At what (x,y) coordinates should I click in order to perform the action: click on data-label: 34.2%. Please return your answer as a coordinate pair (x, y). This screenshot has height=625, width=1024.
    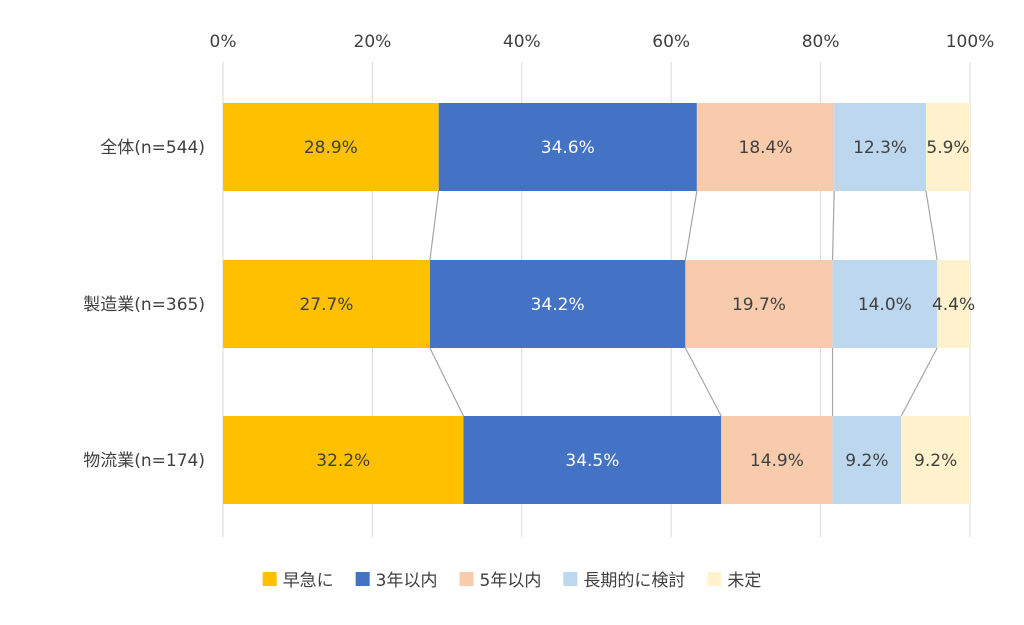
    Looking at the image, I should click on (558, 305).